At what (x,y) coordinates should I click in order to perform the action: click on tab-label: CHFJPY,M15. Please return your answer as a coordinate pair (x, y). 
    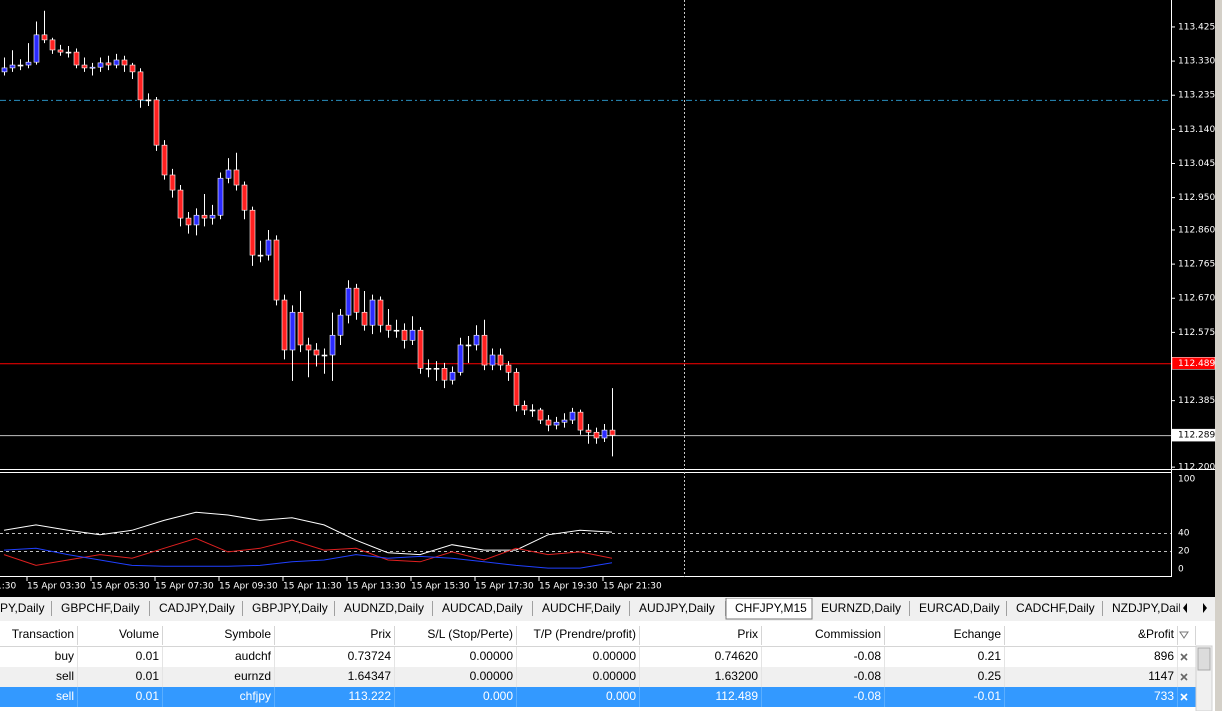
    Looking at the image, I should click on (771, 608).